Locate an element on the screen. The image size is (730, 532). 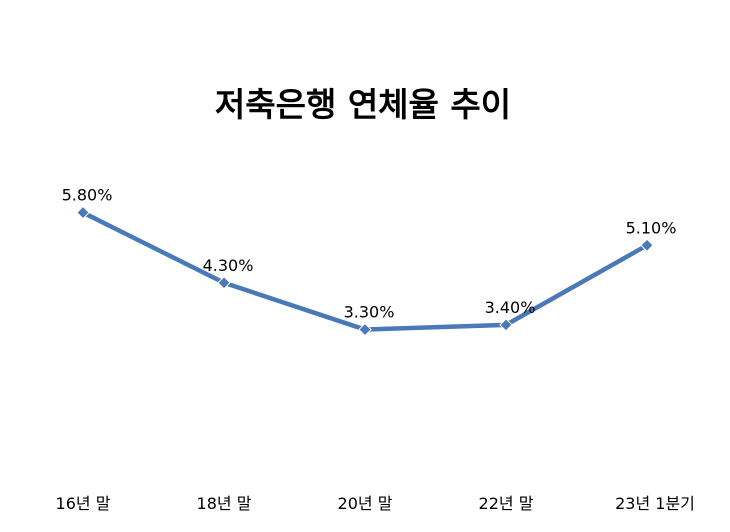
x-tick-label: 23년 1분기 is located at coordinates (655, 503).